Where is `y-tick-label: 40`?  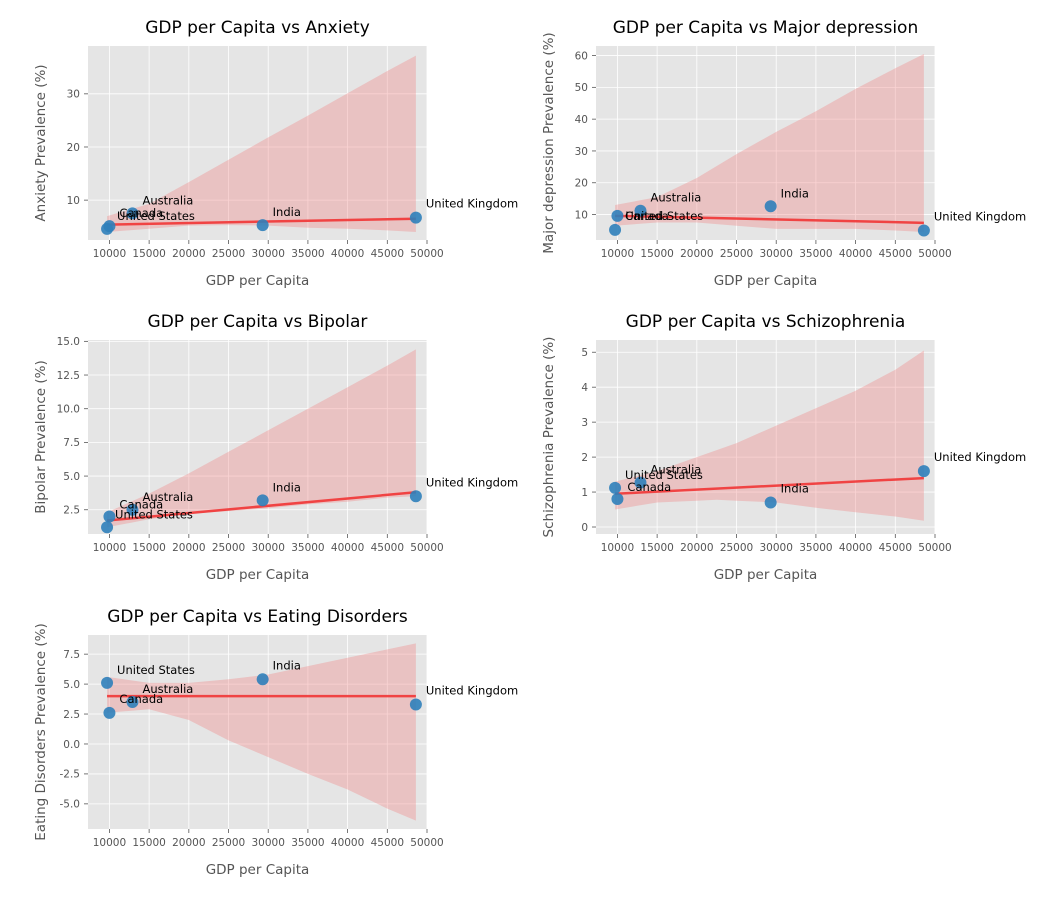 y-tick-label: 40 is located at coordinates (581, 120).